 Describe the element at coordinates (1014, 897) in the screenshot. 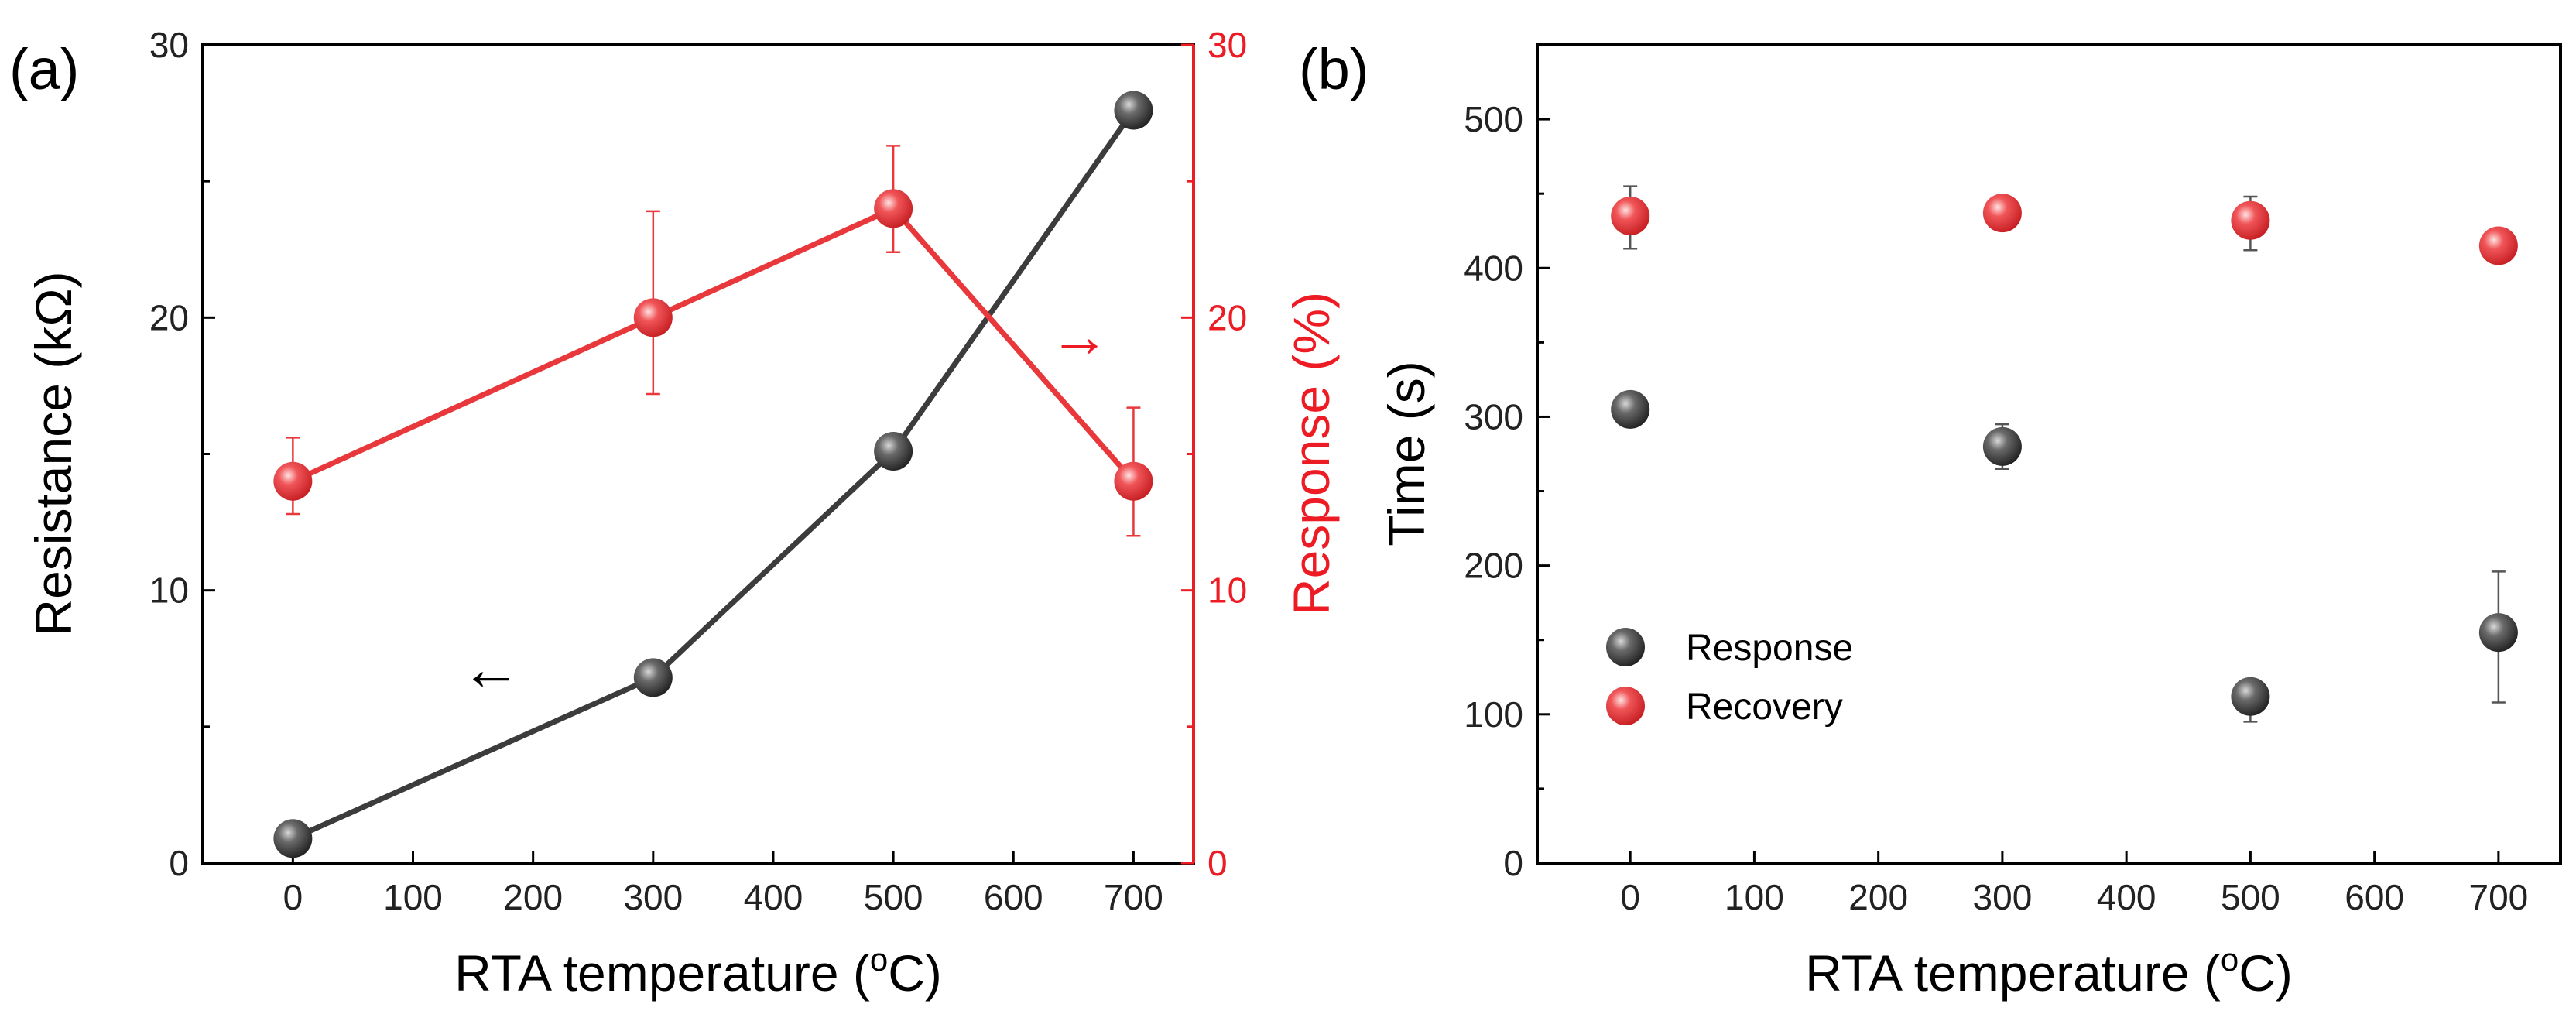

I see `panel-a-x-tick-label: 600` at that location.